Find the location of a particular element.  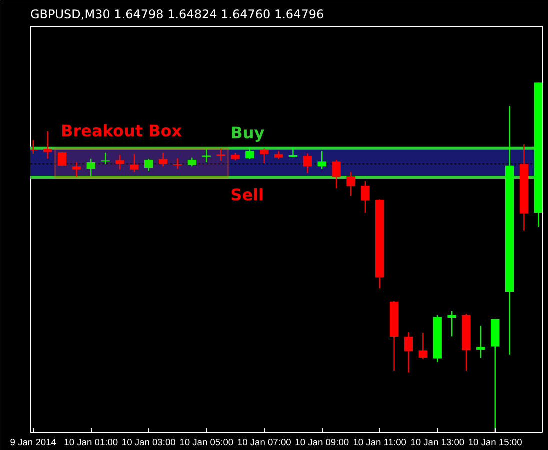

x-tick-label: 10 Jan 09:00 is located at coordinates (322, 443).